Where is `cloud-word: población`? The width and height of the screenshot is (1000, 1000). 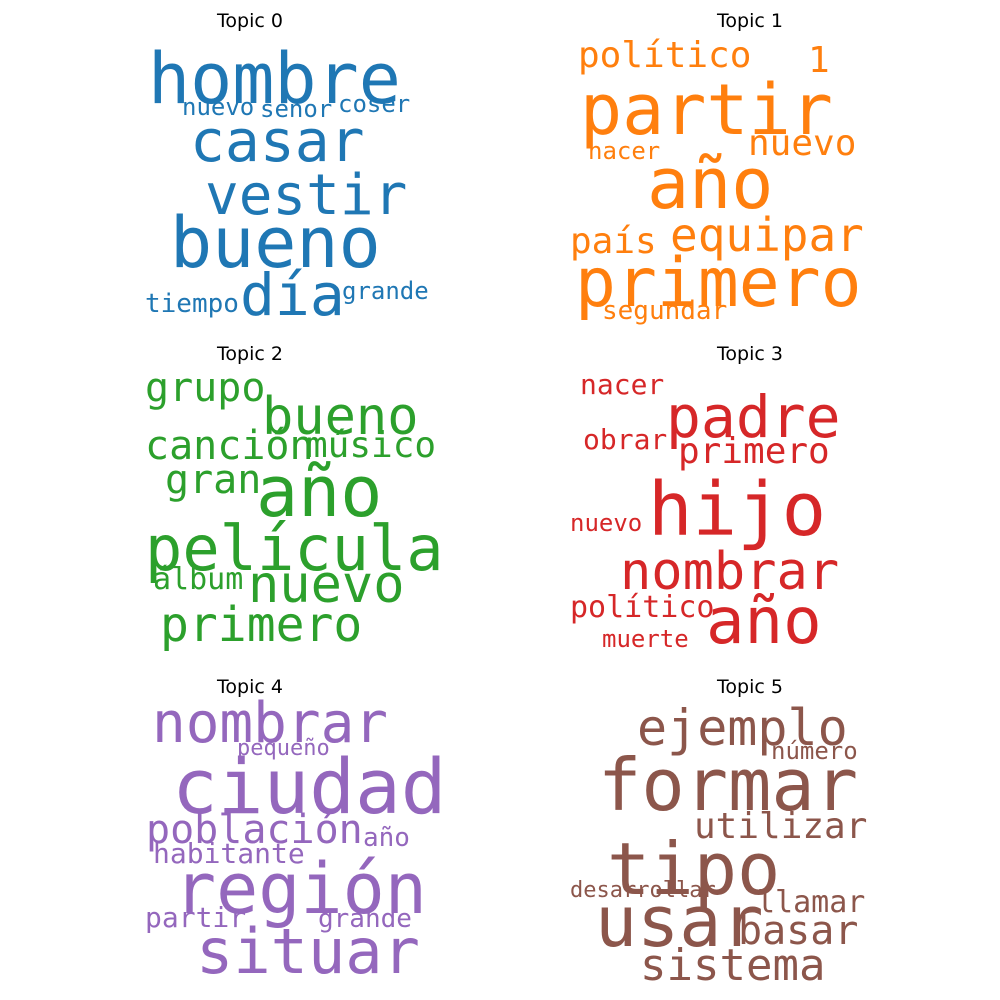
cloud-word: población is located at coordinates (254, 830).